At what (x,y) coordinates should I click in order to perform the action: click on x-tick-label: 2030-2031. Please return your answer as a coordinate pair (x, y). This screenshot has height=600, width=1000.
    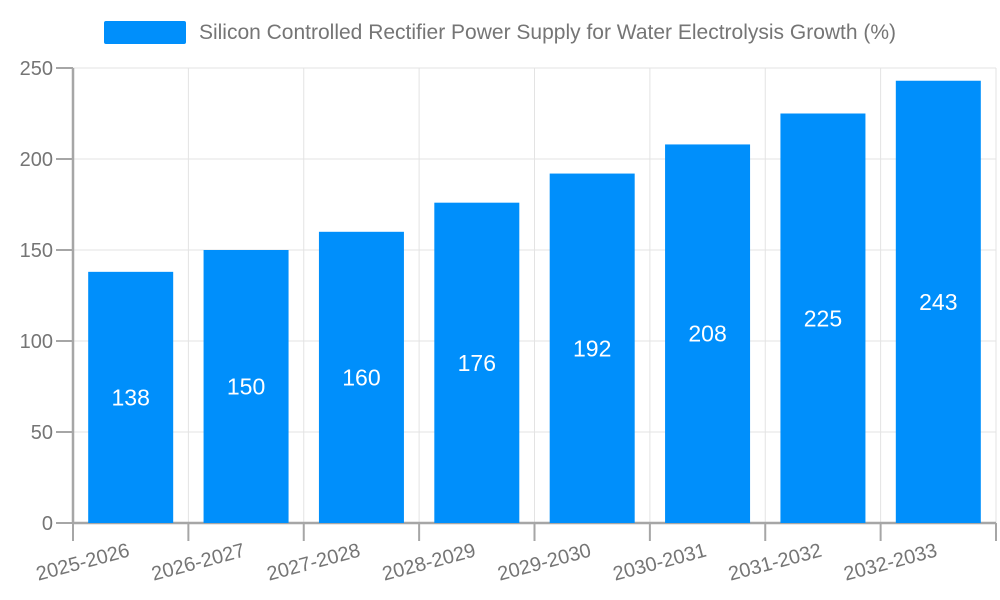
    Looking at the image, I should click on (660, 563).